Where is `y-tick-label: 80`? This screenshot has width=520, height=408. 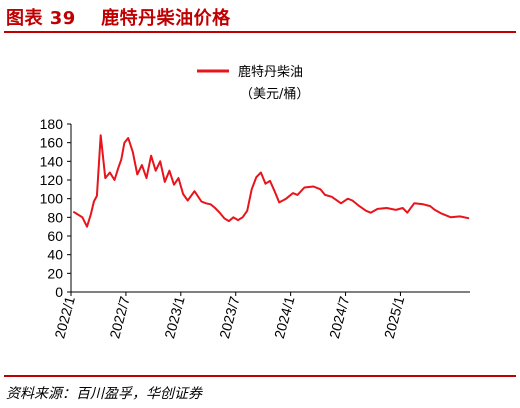 y-tick-label: 80 is located at coordinates (55, 217).